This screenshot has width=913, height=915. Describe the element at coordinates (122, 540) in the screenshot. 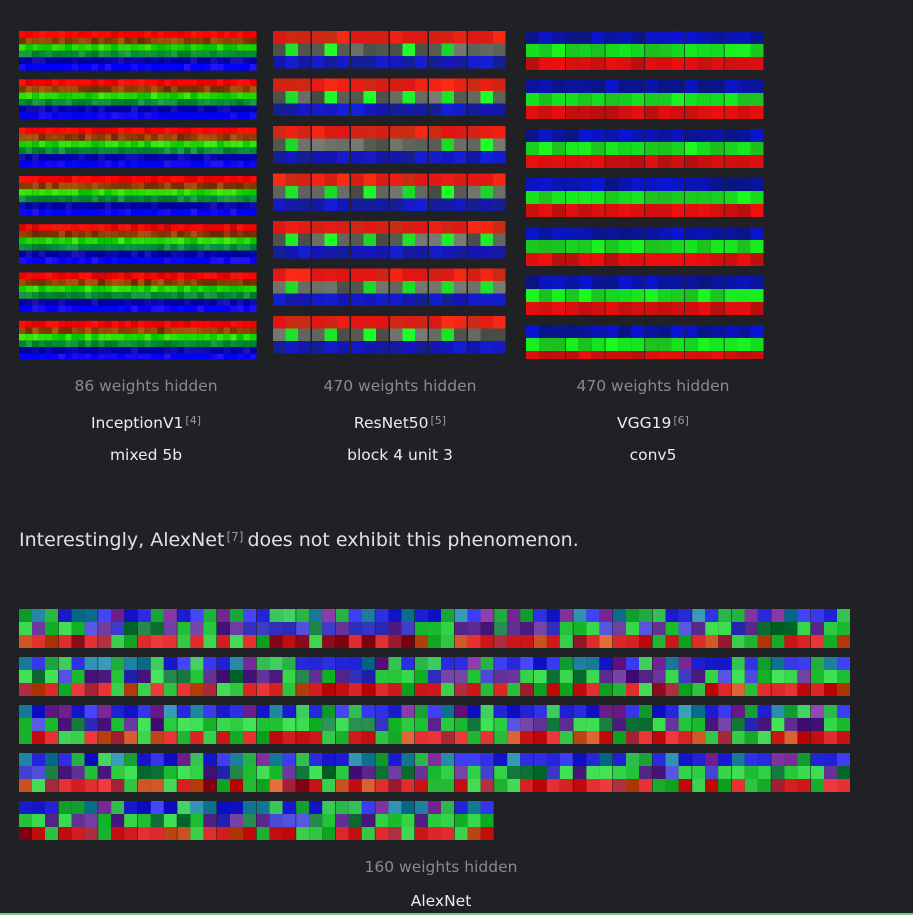

I see `sentence-start: Interestingly, AlexNet` at that location.